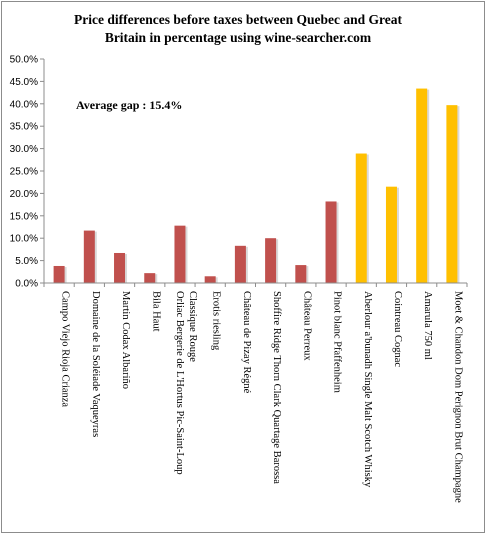 This screenshot has height=536, width=488. Describe the element at coordinates (129, 105) in the screenshot. I see `average-gap-annotation: Average gap : 15.4%` at that location.